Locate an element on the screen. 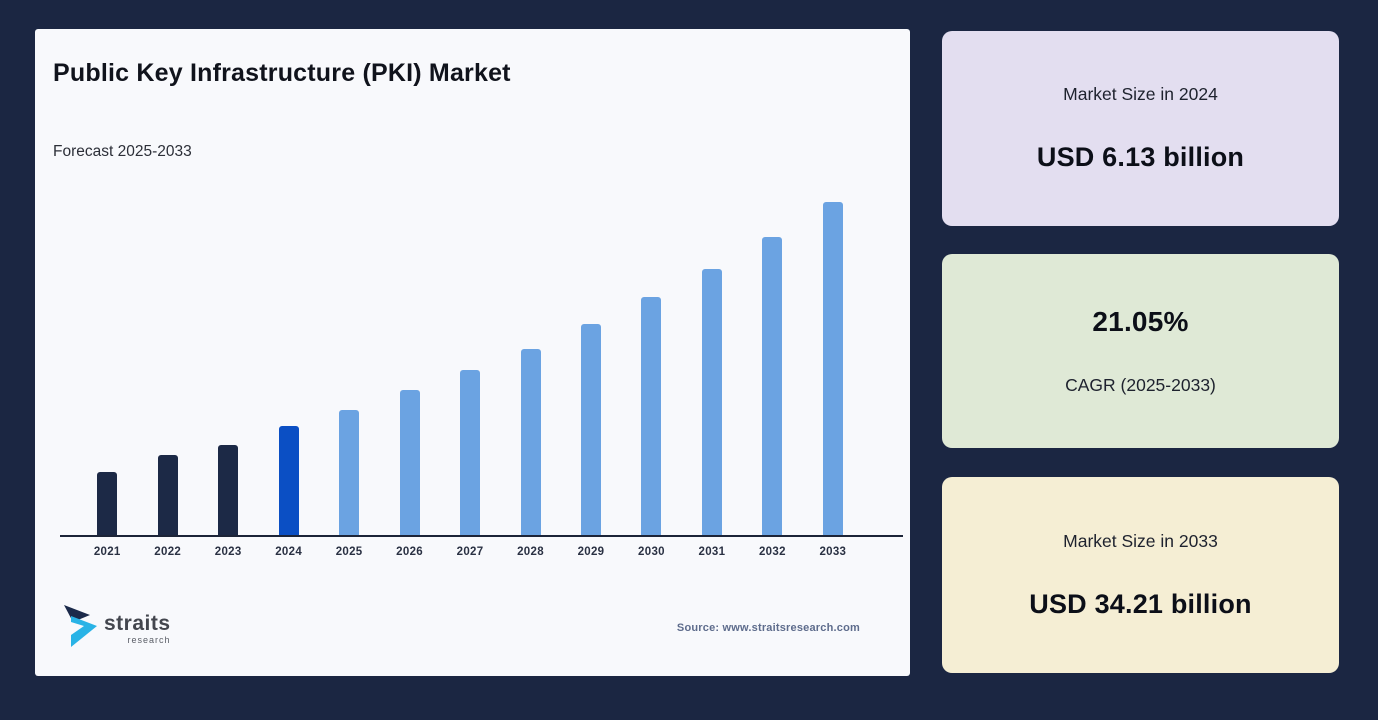 This screenshot has width=1378, height=720. x-axis-label-2026: 2026 is located at coordinates (409, 552).